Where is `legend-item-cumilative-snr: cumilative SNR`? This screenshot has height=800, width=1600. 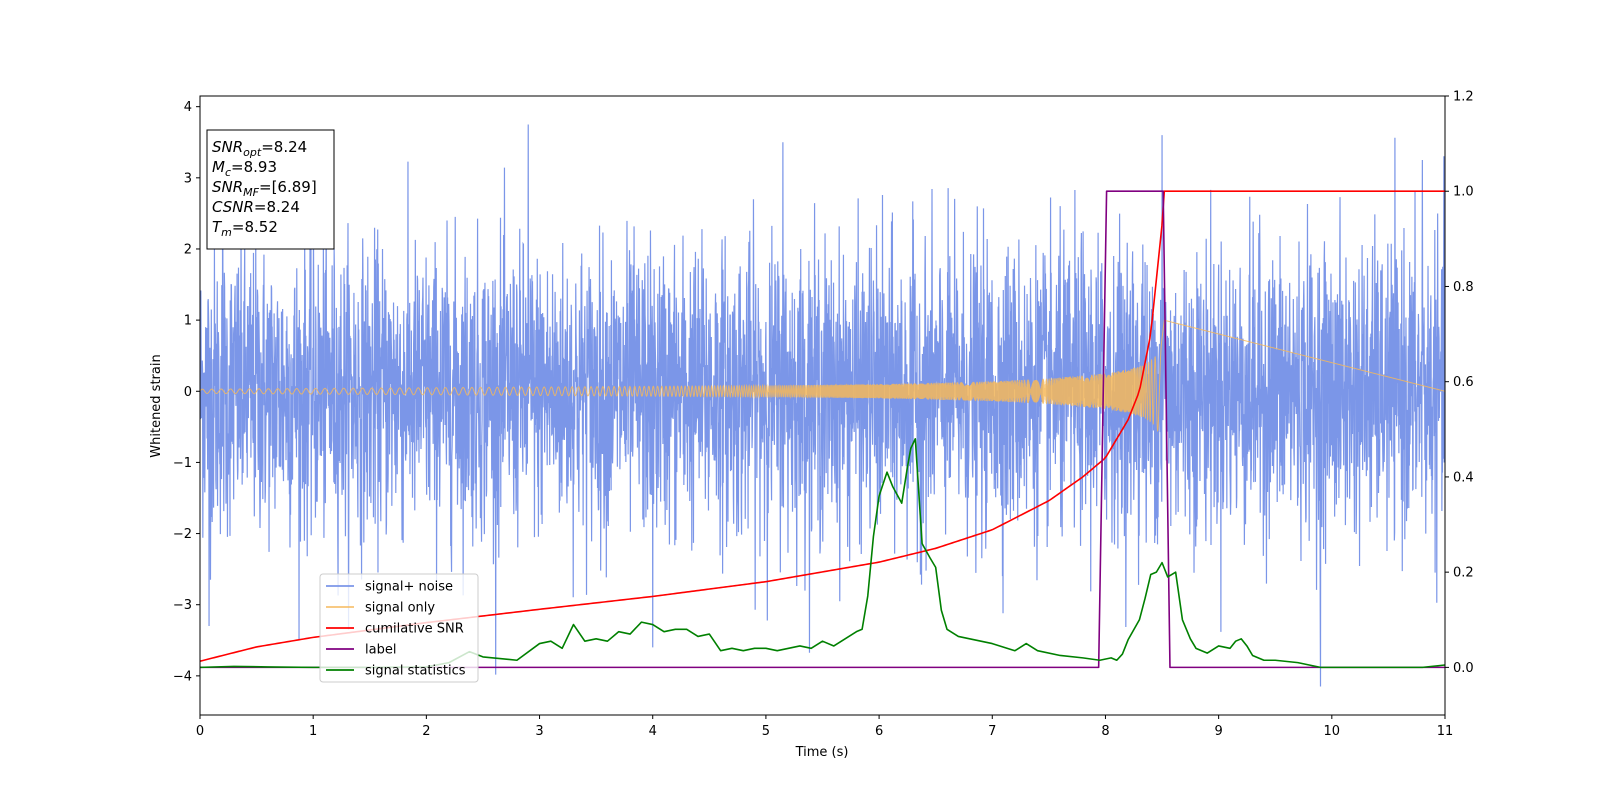 legend-item-cumilative-snr: cumilative SNR is located at coordinates (395, 629).